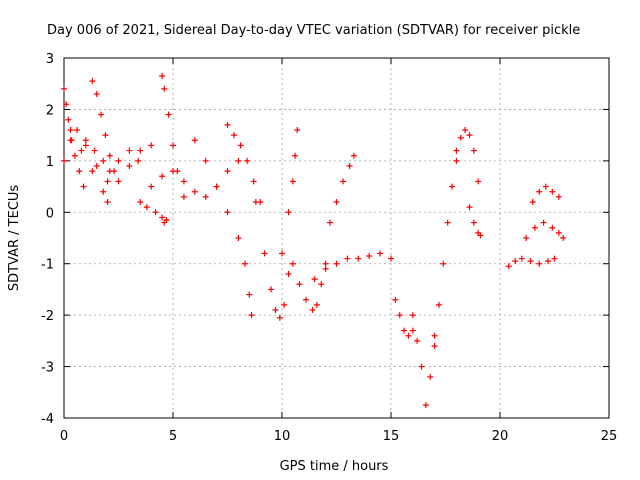 The height and width of the screenshot is (480, 640). What do you see at coordinates (47, 316) in the screenshot?
I see `y-tick-label: -2` at bounding box center [47, 316].